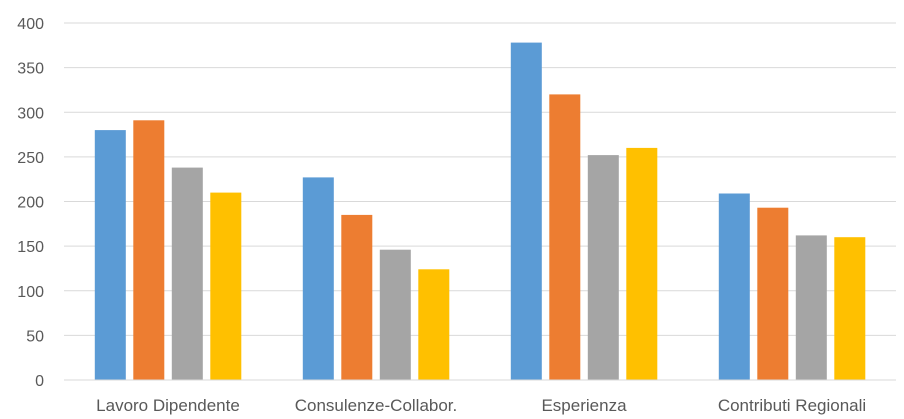 This screenshot has height=419, width=904. Describe the element at coordinates (30, 158) in the screenshot. I see `y-tick-label: 250` at that location.